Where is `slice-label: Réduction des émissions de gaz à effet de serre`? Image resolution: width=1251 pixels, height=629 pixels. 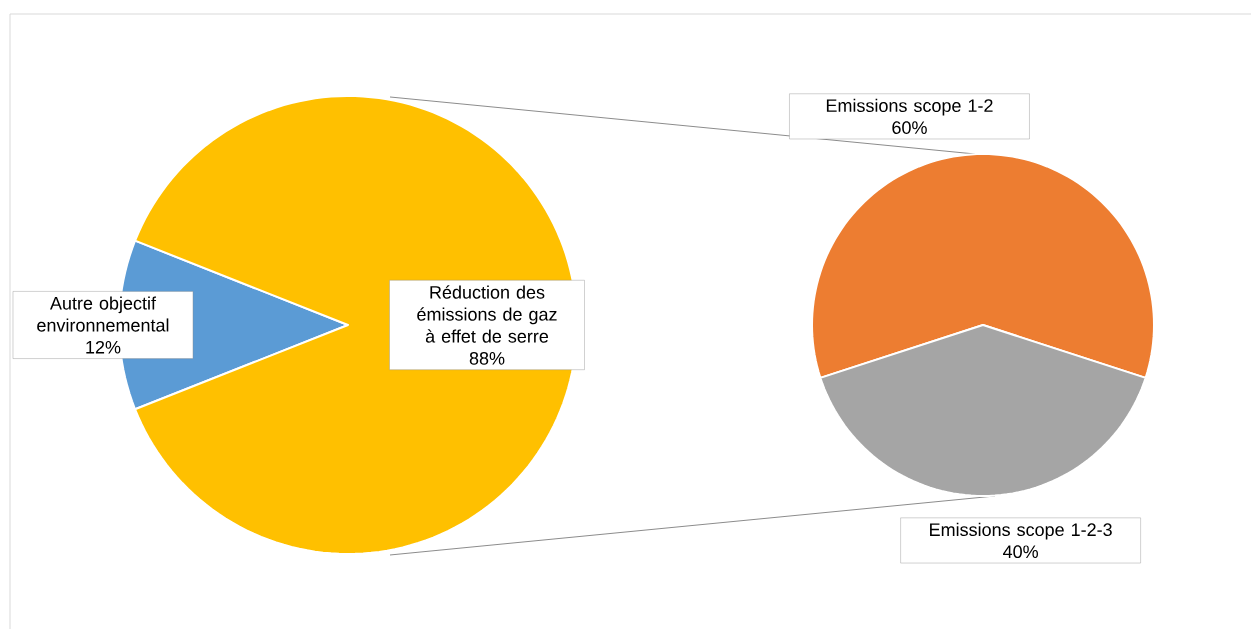 slice-label: Réduction des émissions de gaz à effet de serre is located at coordinates (487, 314).